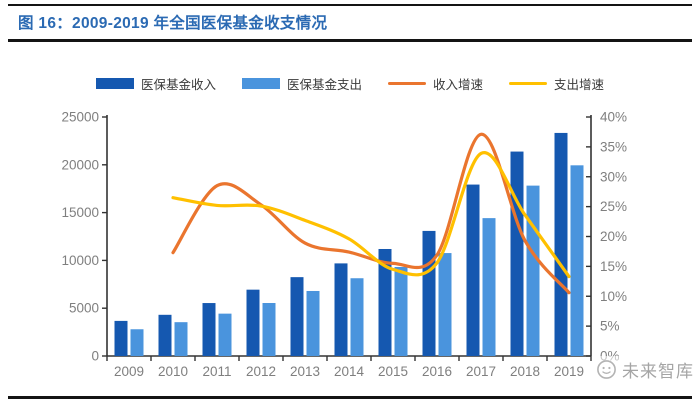  Describe the element at coordinates (481, 371) in the screenshot. I see `x-axis-label: 2017` at that location.